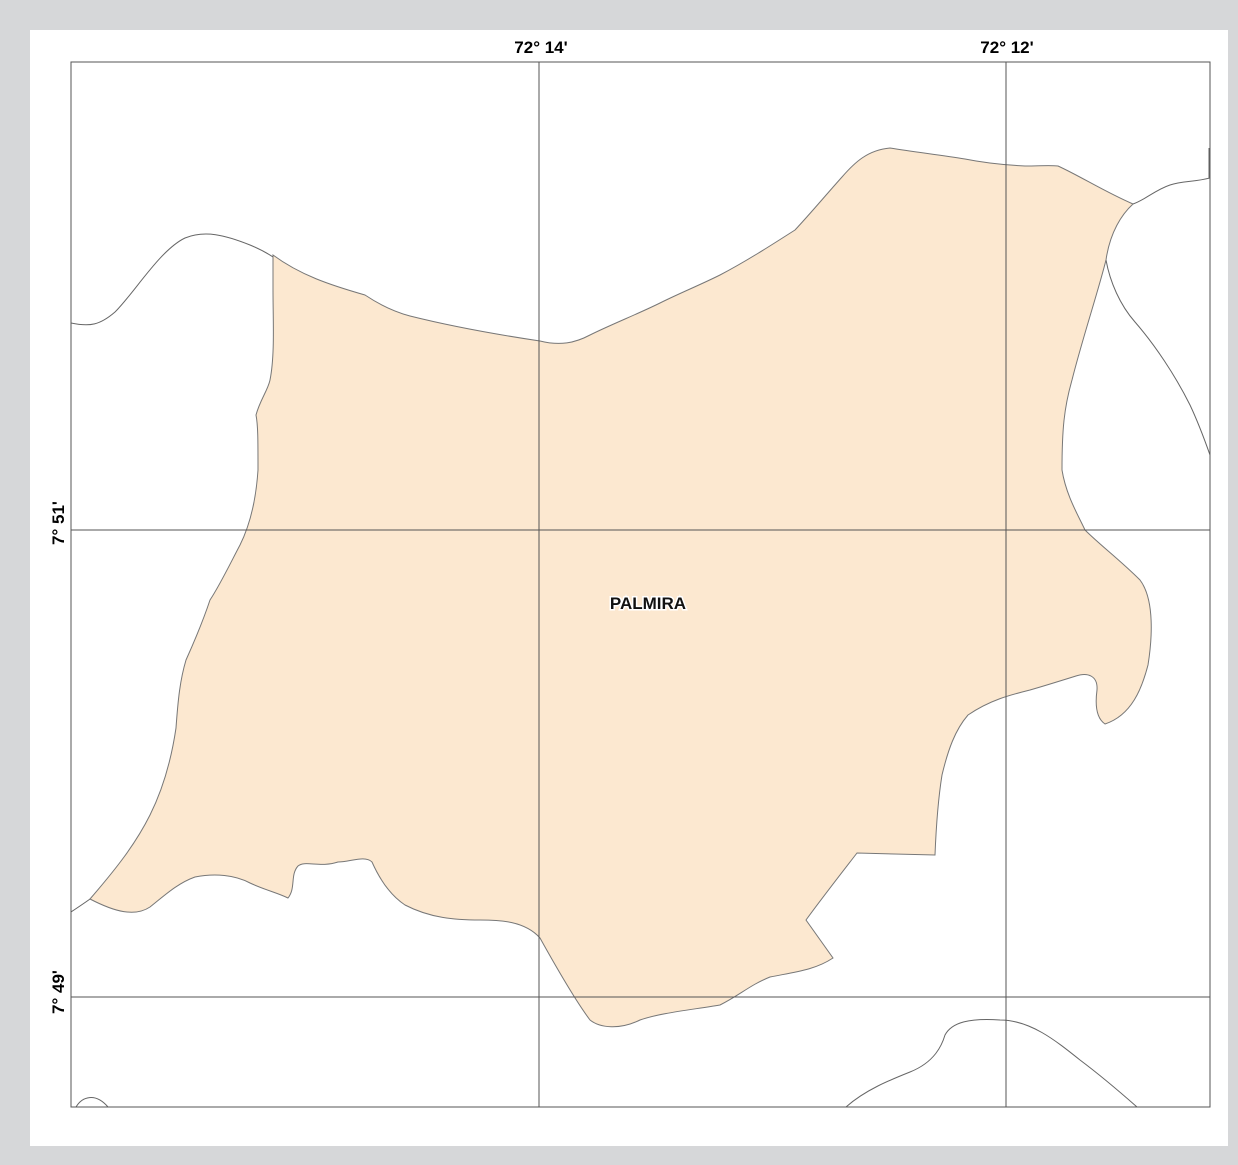 This screenshot has width=1238, height=1165. Describe the element at coordinates (1157, 357) in the screenshot. I see `boundary-line-east` at that location.